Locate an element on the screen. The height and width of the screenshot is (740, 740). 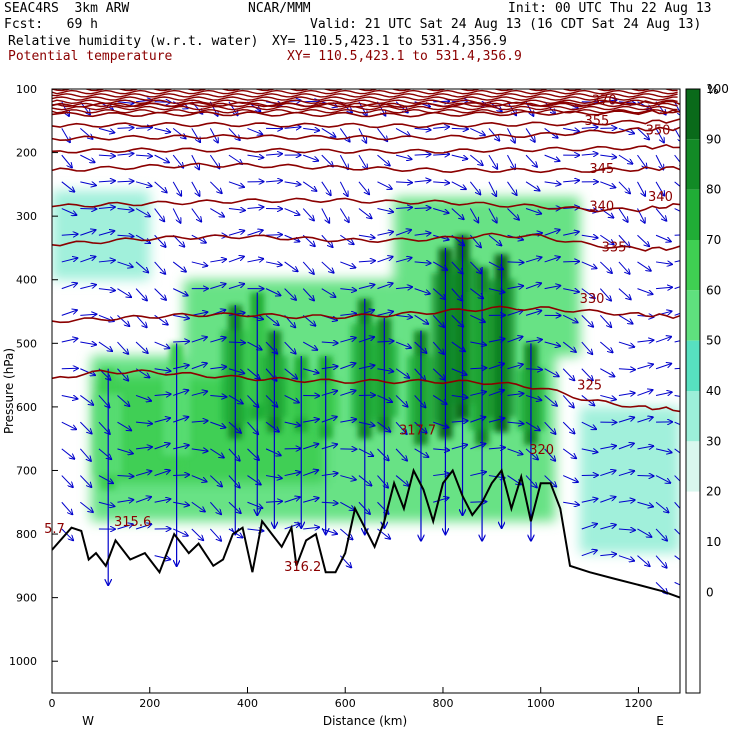
y-axis: 100 200 300 400 500 600 700 800 900 1000 is located at coordinates (33, 375).